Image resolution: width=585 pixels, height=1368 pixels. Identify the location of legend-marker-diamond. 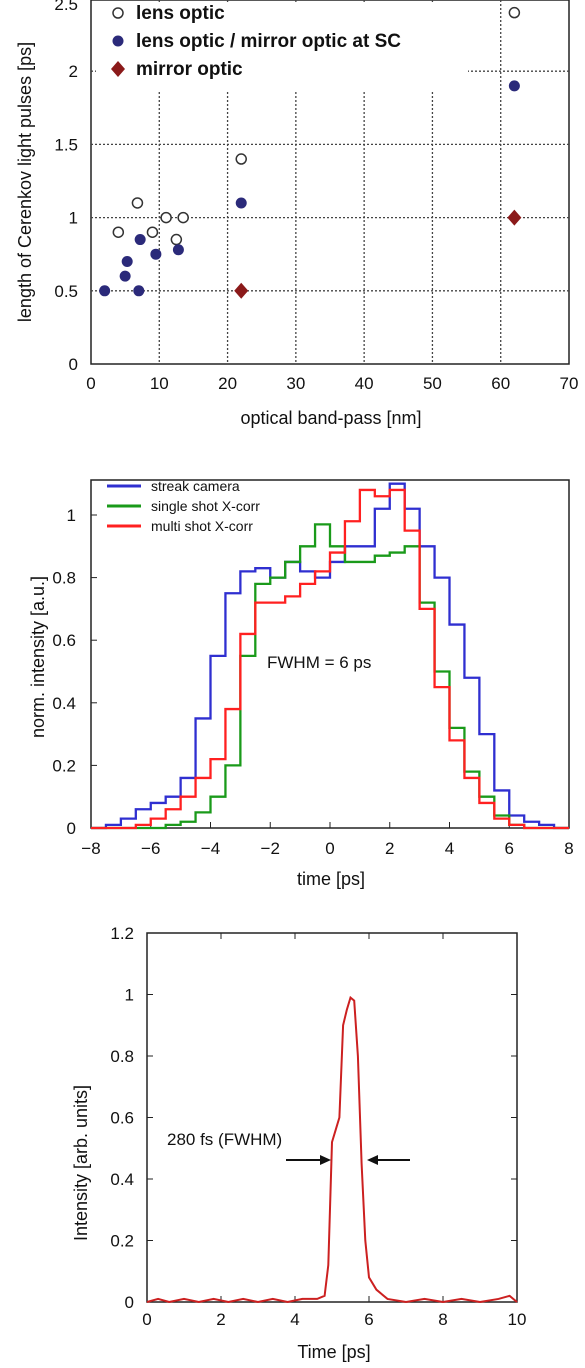
(118, 69).